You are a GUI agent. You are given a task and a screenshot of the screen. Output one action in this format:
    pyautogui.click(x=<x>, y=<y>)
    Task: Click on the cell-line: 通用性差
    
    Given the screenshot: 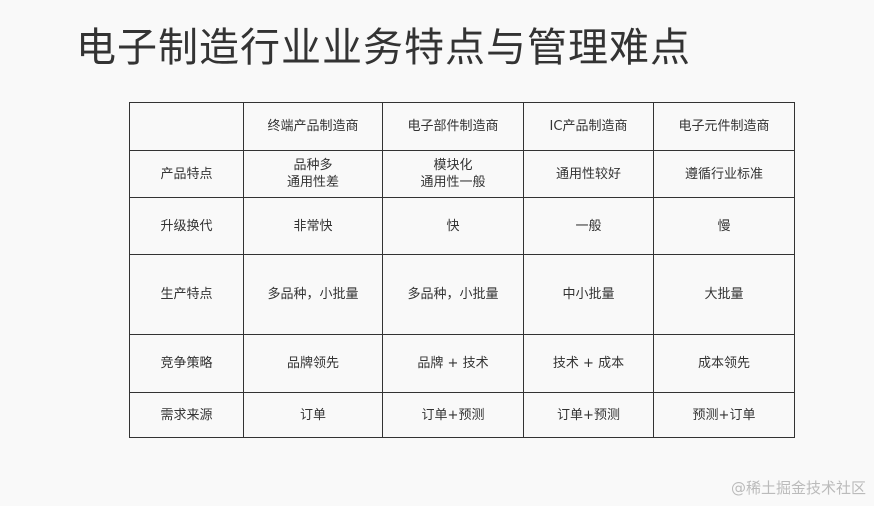 What is the action you would take?
    pyautogui.click(x=312, y=182)
    